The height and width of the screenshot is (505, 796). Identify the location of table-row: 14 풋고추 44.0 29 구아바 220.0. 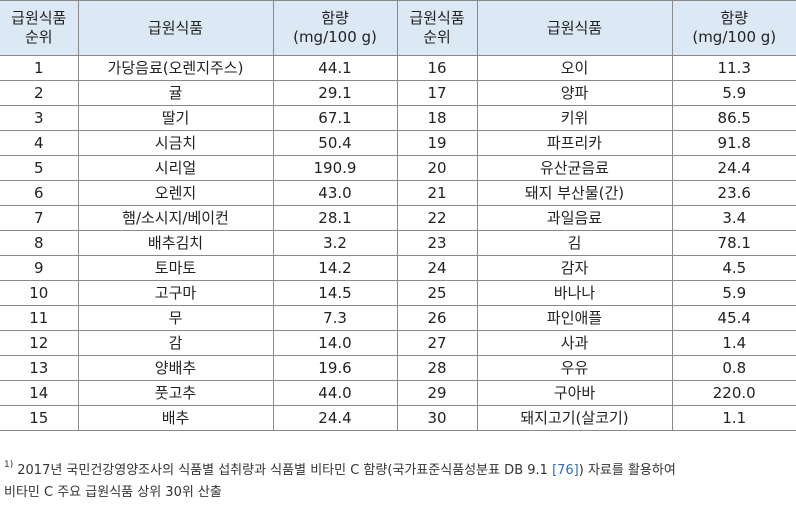
(398, 393).